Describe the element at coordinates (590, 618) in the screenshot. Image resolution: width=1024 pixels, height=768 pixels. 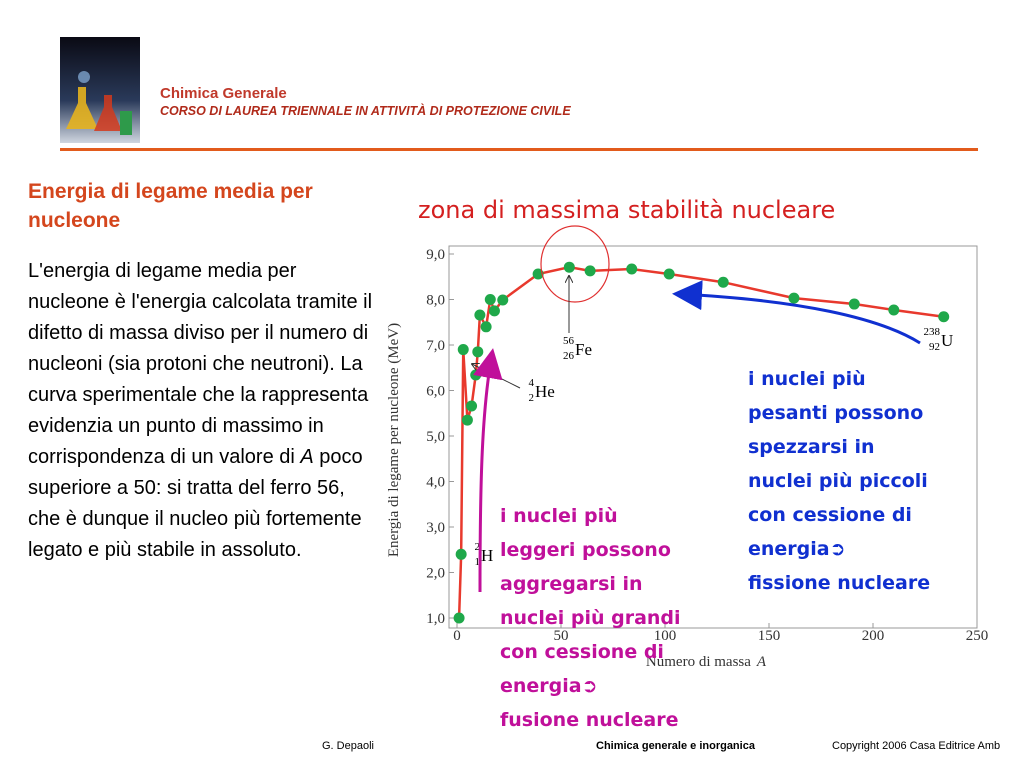
I see `fusion-note: nuclei più grandi` at that location.